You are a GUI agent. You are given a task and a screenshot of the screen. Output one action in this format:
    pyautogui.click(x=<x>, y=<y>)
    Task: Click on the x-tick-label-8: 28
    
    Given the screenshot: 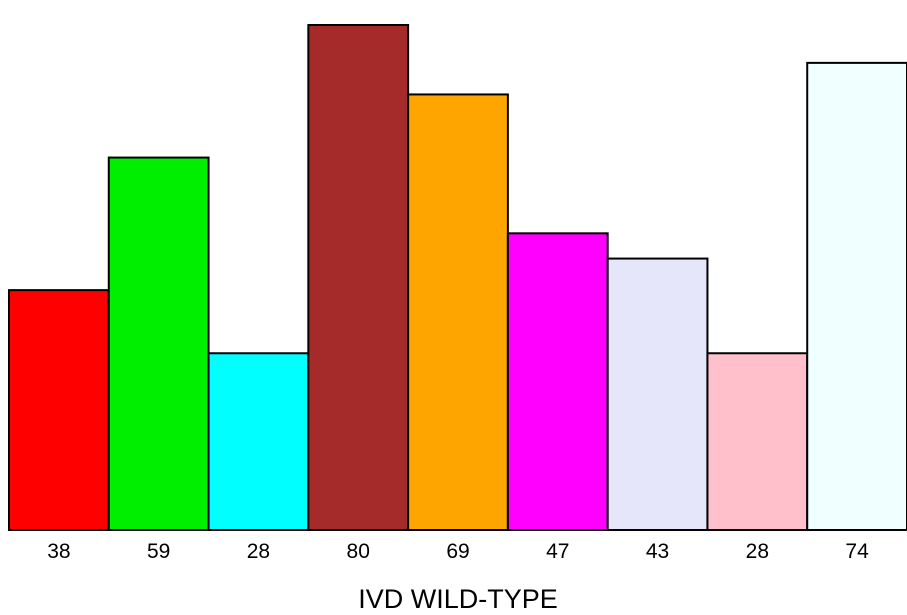 What is the action you would take?
    pyautogui.click(x=757, y=551)
    